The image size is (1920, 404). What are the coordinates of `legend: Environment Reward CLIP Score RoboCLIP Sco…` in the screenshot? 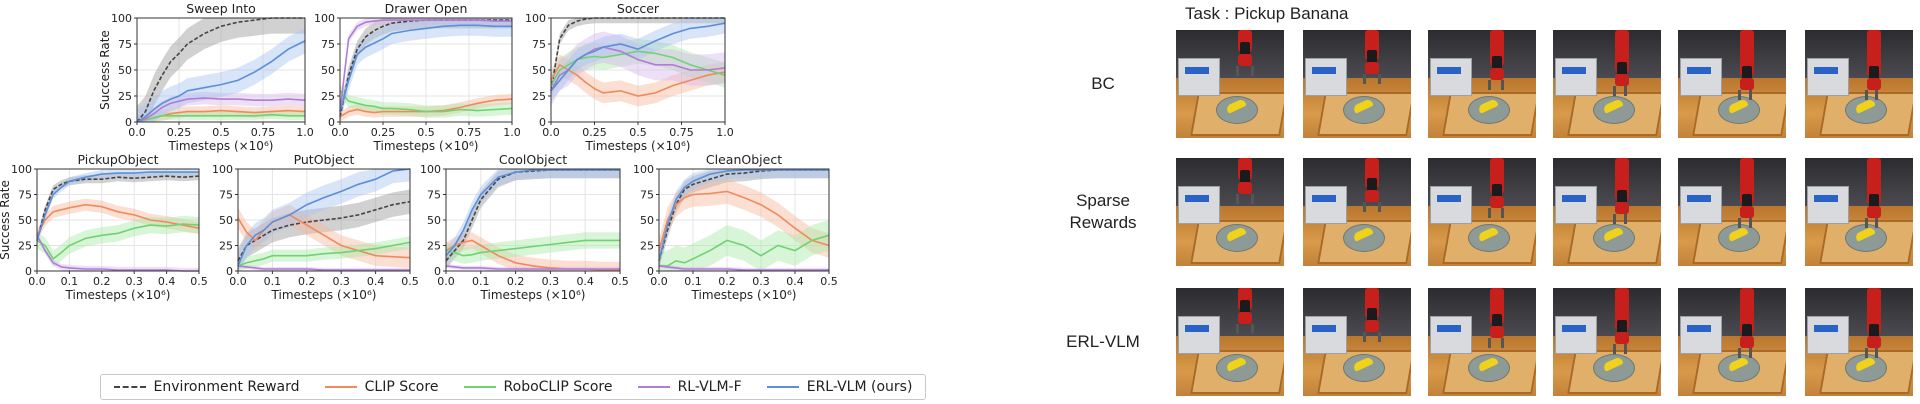 It's located at (513, 387).